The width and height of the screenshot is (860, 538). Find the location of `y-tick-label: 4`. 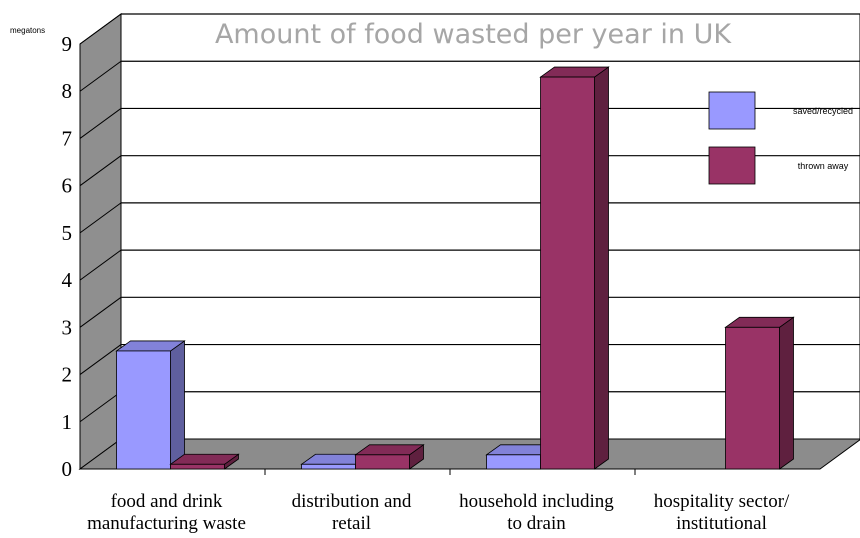

y-tick-label: 4 is located at coordinates (67, 280).